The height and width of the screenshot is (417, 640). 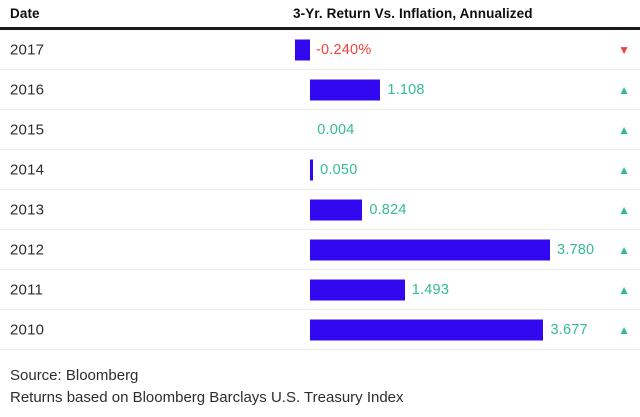 I want to click on year-label: 2015, so click(x=27, y=129).